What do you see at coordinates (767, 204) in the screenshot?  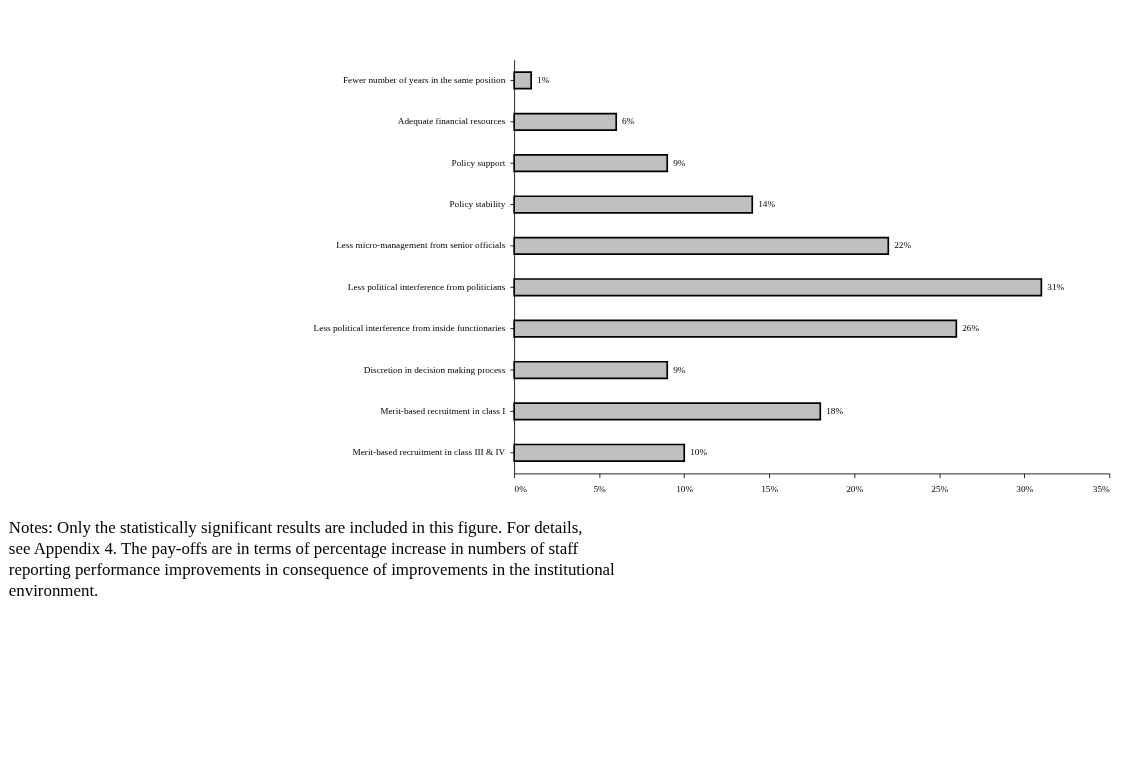 I see `data-label: 14%` at bounding box center [767, 204].